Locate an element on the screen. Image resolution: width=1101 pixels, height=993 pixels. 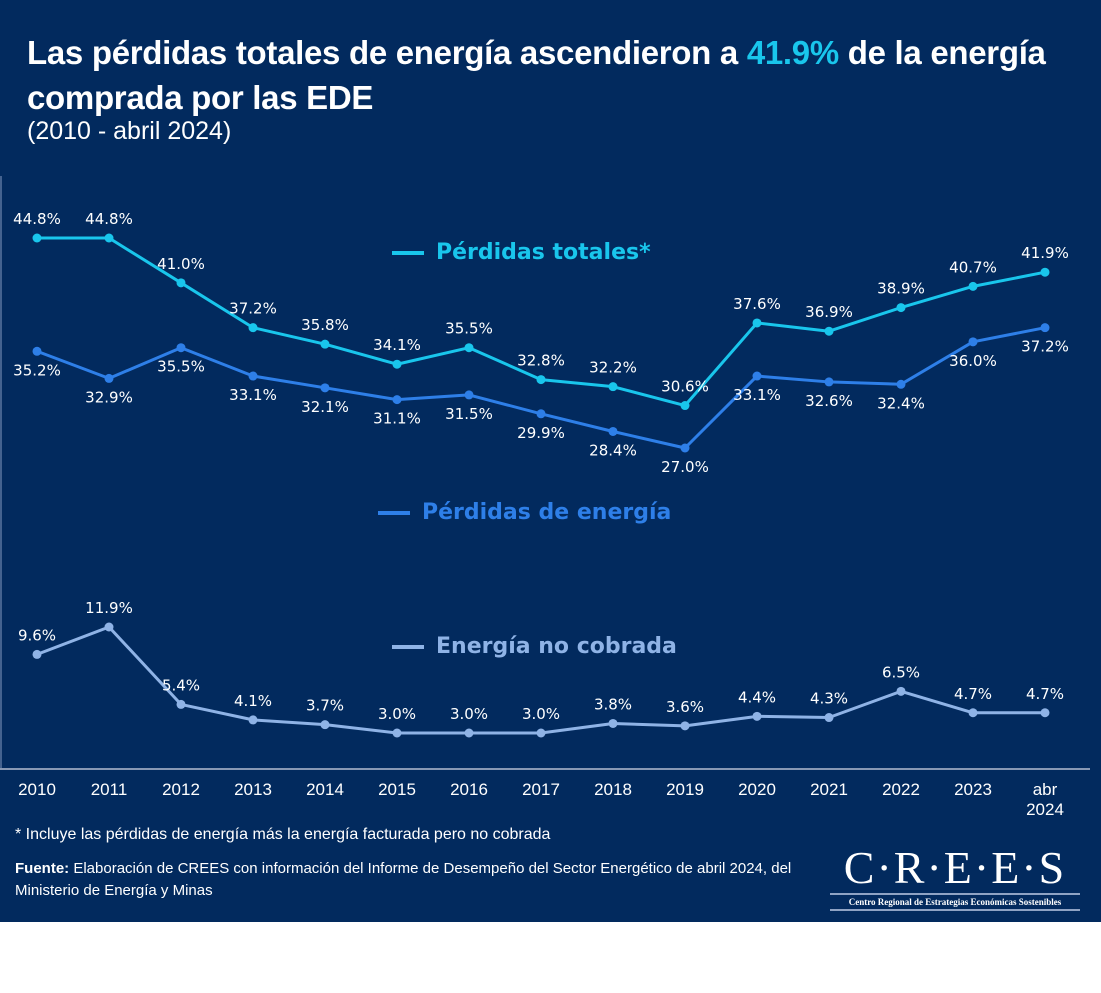
x-tick-text: 2022 is located at coordinates (901, 789).